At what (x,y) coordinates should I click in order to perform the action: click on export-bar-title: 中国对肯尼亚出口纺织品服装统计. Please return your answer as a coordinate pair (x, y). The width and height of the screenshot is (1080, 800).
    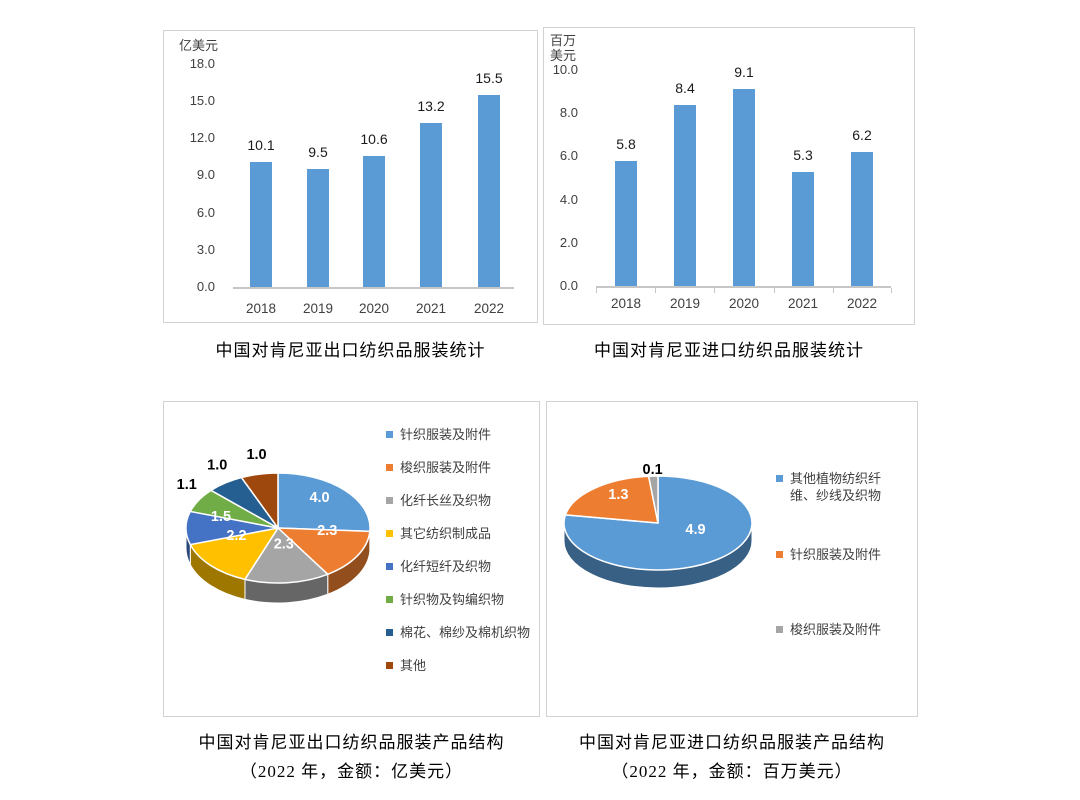
    Looking at the image, I should click on (350, 350).